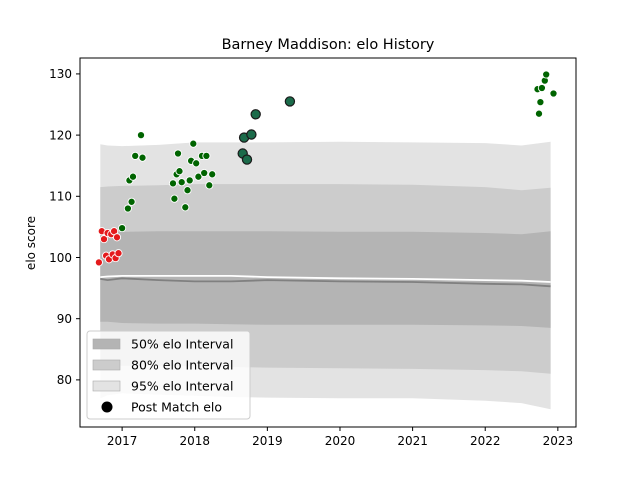 Image resolution: width=640 pixels, height=484 pixels. I want to click on y-tick-label: 120, so click(60, 135).